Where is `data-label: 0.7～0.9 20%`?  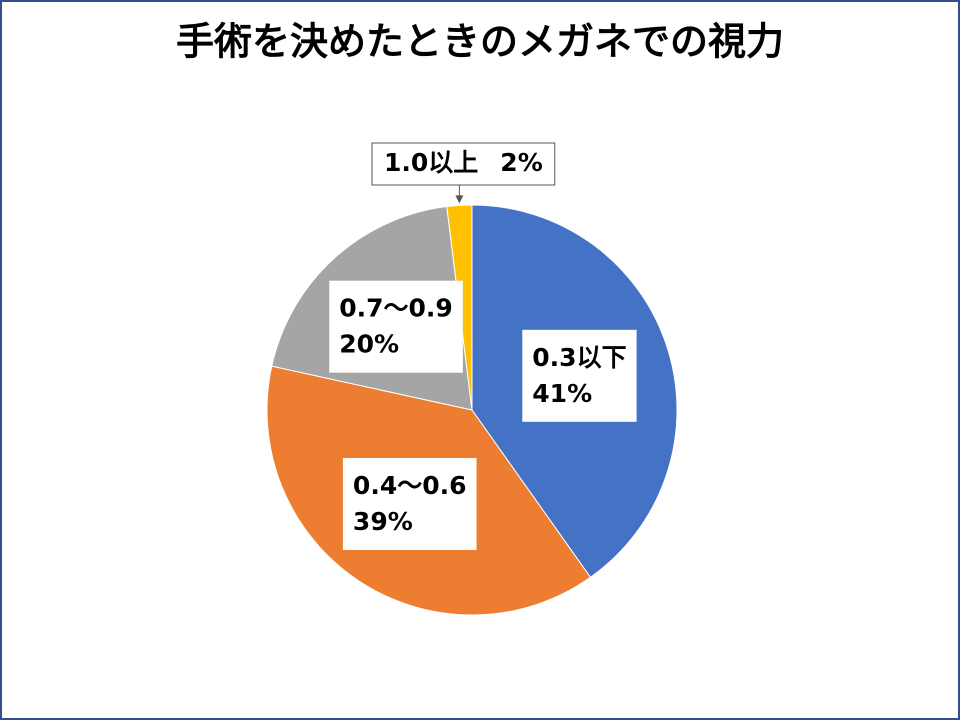 data-label: 0.7～0.9 20% is located at coordinates (396, 326).